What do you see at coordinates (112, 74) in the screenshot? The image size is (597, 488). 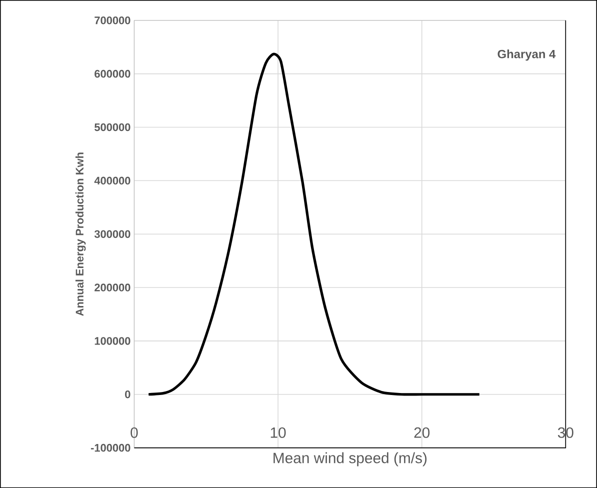 I see `y-tick-label: 600000` at bounding box center [112, 74].